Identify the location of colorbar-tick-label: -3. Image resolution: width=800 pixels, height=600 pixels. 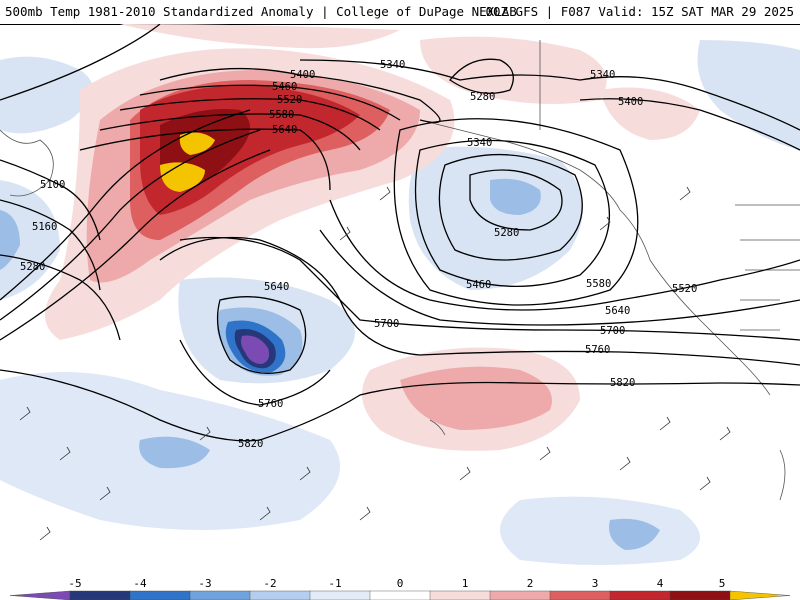
(204, 584).